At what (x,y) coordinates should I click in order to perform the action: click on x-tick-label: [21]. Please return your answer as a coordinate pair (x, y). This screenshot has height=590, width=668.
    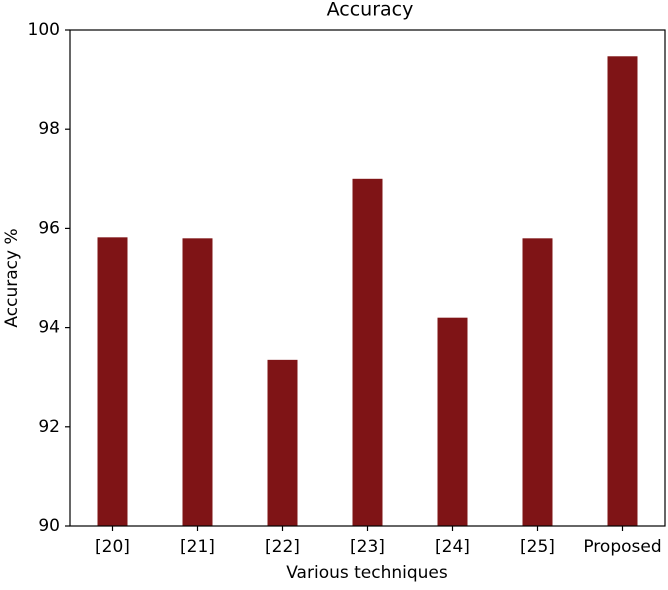
    Looking at the image, I should click on (197, 547).